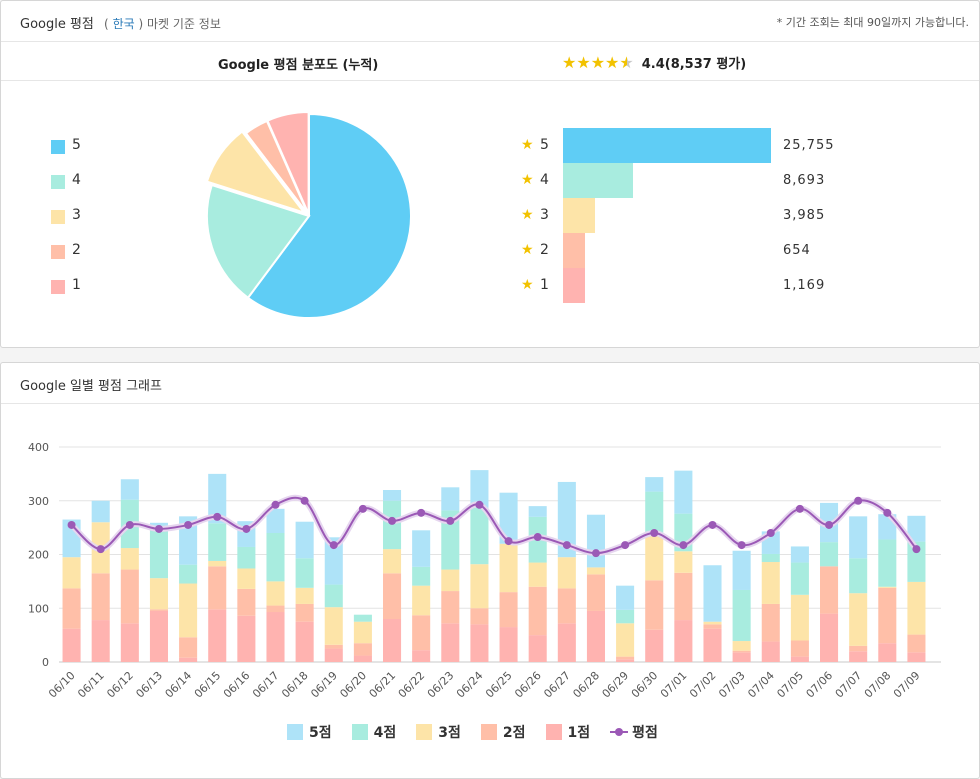 This screenshot has width=980, height=779. What do you see at coordinates (373, 732) in the screenshot?
I see `chart-legend-item: 4점` at bounding box center [373, 732].